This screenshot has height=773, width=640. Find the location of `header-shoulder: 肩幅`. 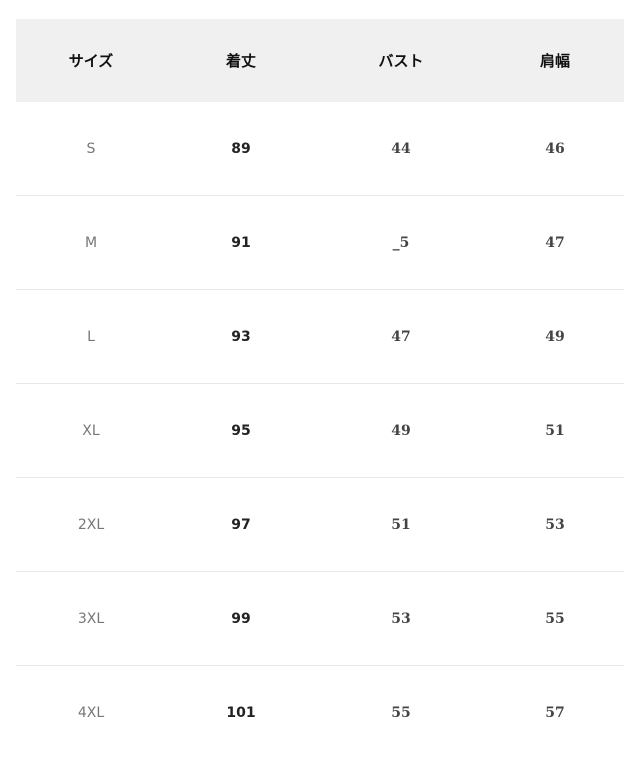

header-shoulder: 肩幅 is located at coordinates (554, 61).